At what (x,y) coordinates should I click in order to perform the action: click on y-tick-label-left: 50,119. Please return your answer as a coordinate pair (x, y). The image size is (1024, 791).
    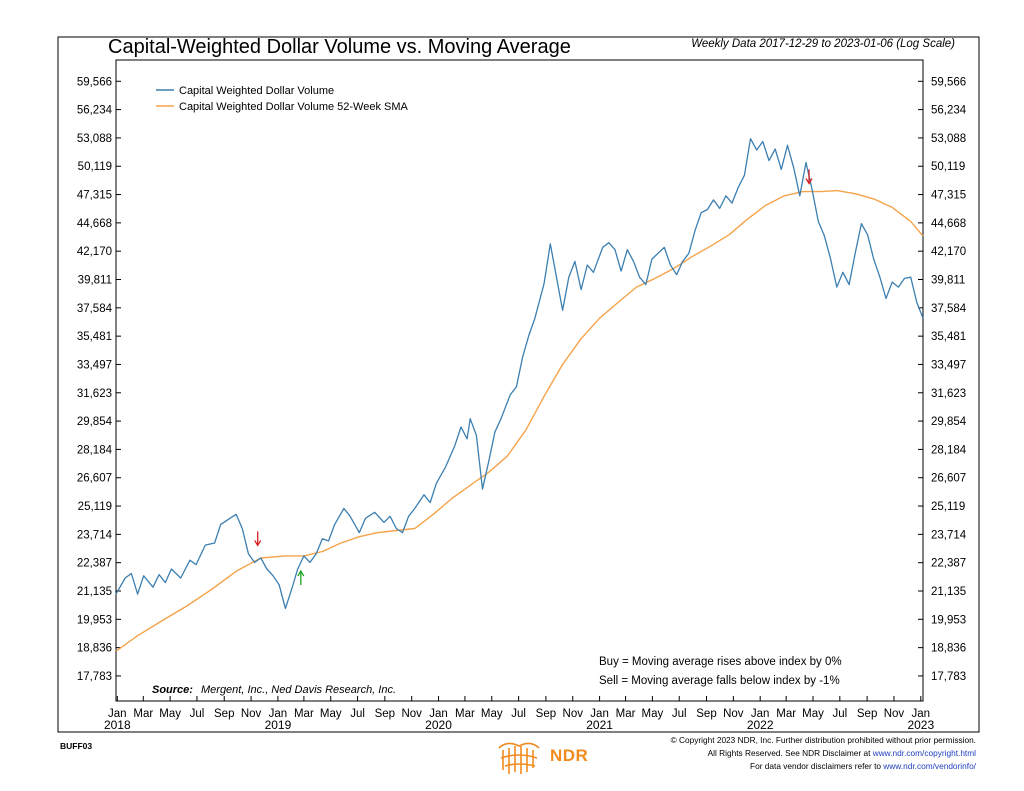
    Looking at the image, I should click on (95, 167).